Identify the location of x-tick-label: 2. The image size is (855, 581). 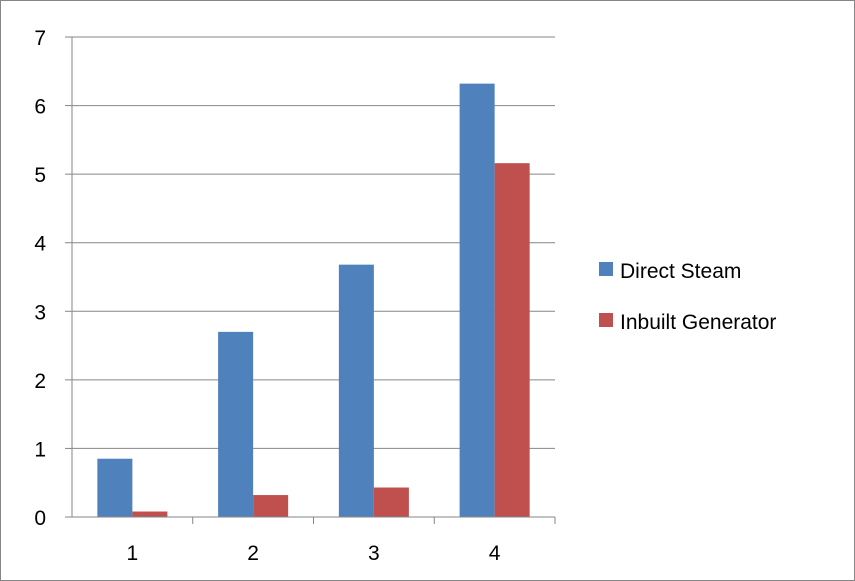
(253, 553).